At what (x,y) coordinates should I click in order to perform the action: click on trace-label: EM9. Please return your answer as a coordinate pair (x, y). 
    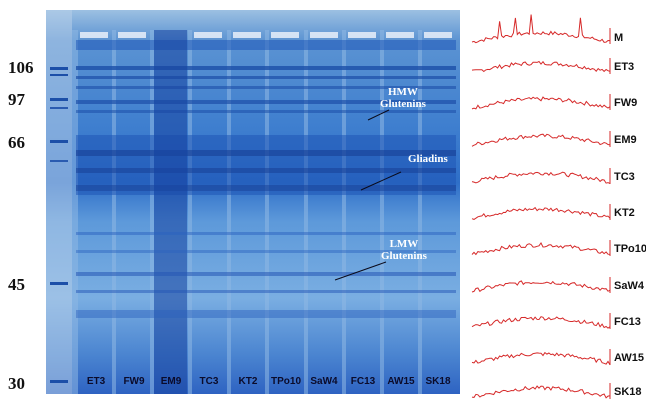
    Looking at the image, I should click on (625, 140).